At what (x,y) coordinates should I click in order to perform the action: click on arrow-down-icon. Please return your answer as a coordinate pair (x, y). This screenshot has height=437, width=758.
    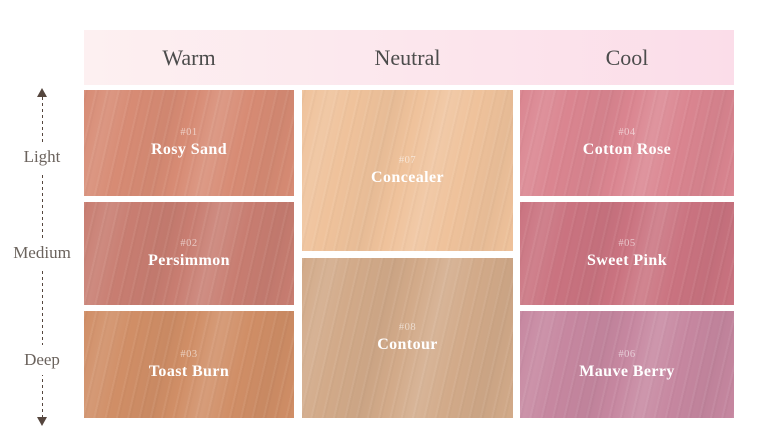
    Looking at the image, I should click on (42, 421).